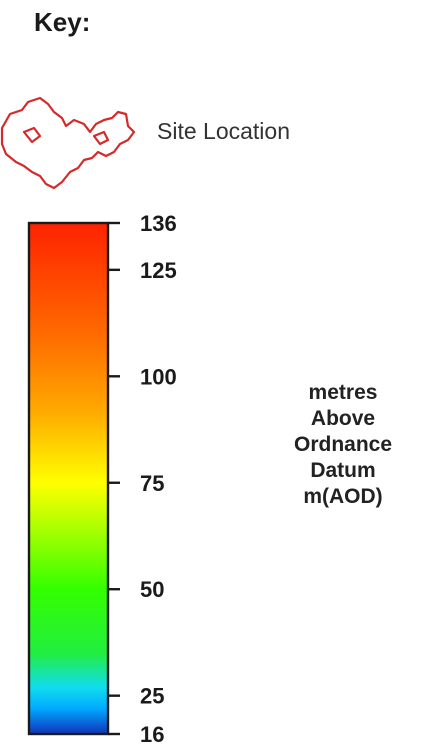 The image size is (424, 751). Describe the element at coordinates (158, 270) in the screenshot. I see `elevation-tick-label: 125` at that location.